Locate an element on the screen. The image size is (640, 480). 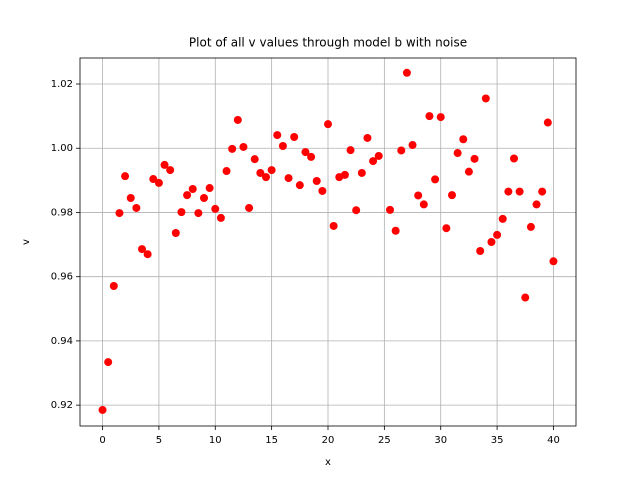
x-tick-label: 10 is located at coordinates (215, 440).